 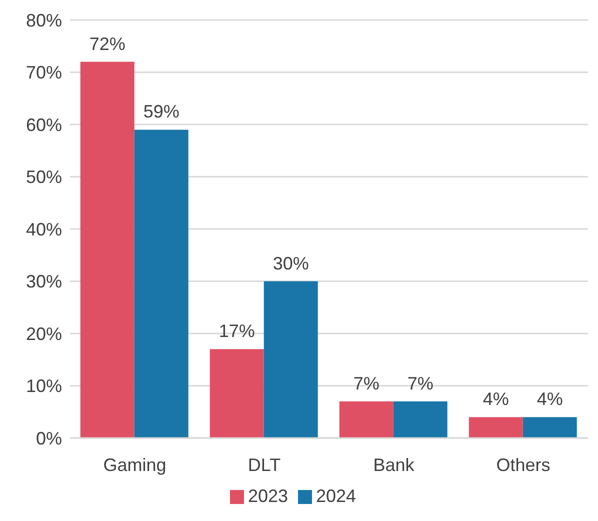 I want to click on y-tick-label: 20%, so click(x=44, y=334).